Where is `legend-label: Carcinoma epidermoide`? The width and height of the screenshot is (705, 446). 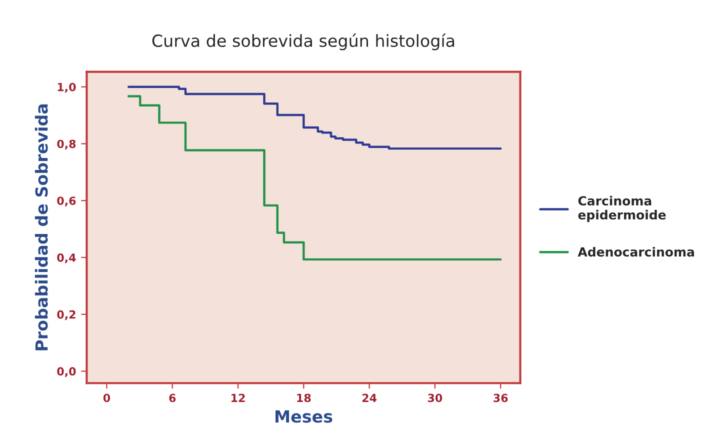 legend-label: Carcinoma epidermoide is located at coordinates (622, 209).